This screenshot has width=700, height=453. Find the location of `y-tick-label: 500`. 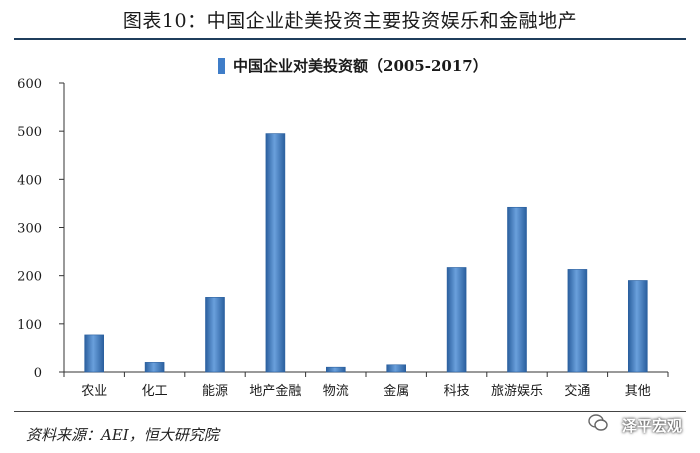

y-tick-label: 500 is located at coordinates (29, 132).